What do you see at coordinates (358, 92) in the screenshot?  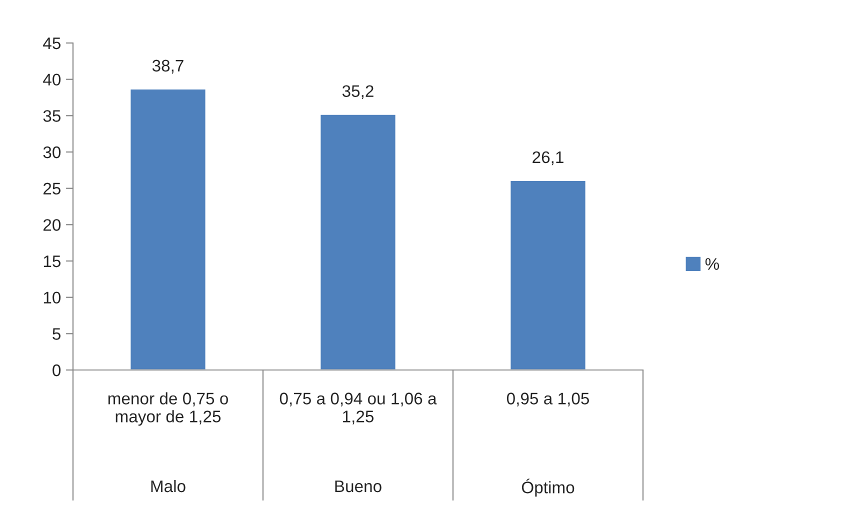 I see `text: 35,2` at bounding box center [358, 92].